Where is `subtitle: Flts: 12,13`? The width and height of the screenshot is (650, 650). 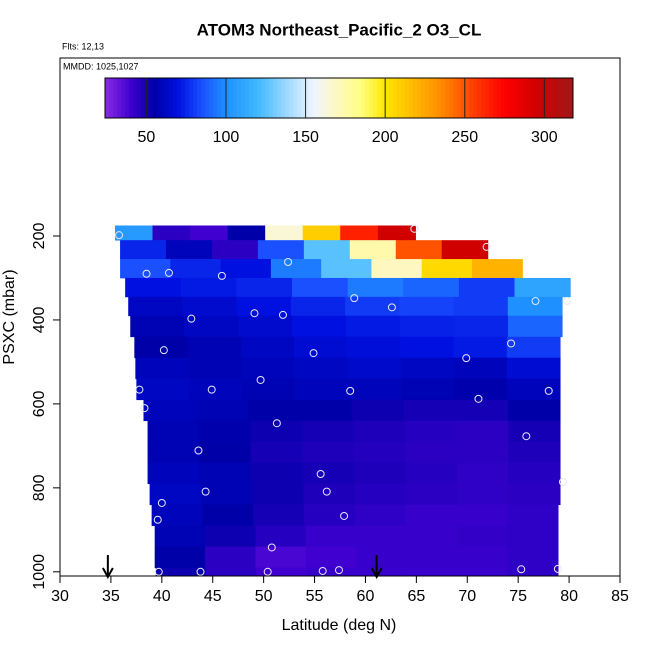
subtitle: Flts: 12,13 is located at coordinates (83, 46).